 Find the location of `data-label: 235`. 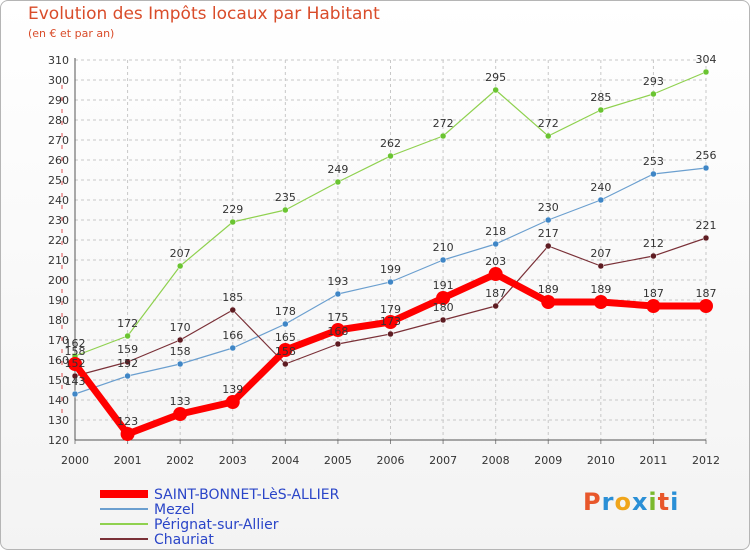

data-label: 235 is located at coordinates (285, 197).